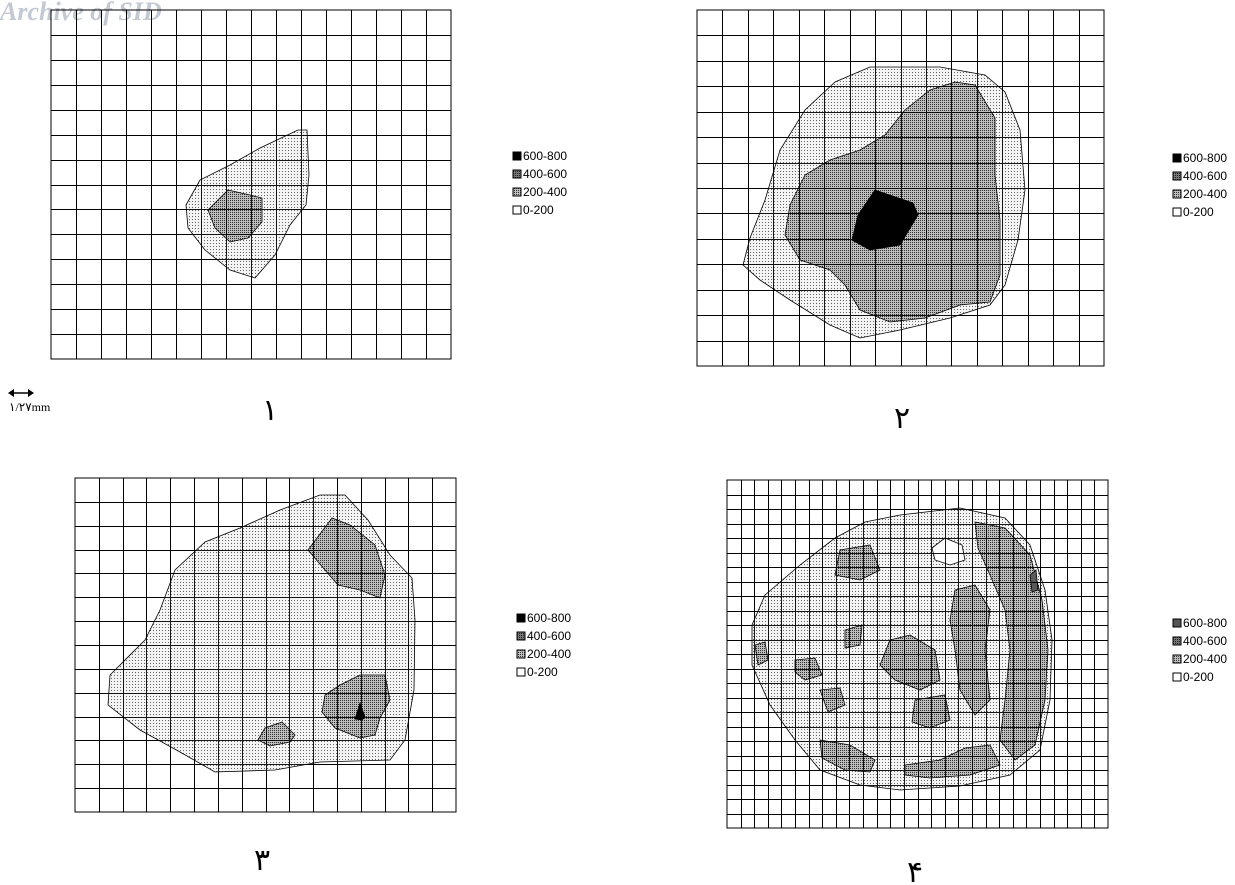 The image size is (1235, 885). Describe the element at coordinates (1199, 185) in the screenshot. I see `panel-2-legend: 600-800 400-600 200-400 0-200` at that location.